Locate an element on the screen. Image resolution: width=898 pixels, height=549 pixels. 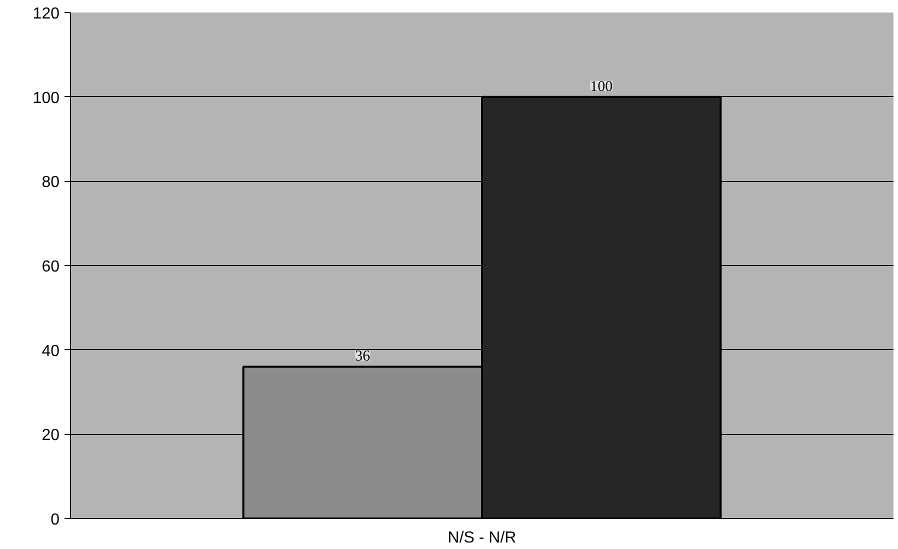
x-tick-label: N/S - N/R is located at coordinates (482, 538).